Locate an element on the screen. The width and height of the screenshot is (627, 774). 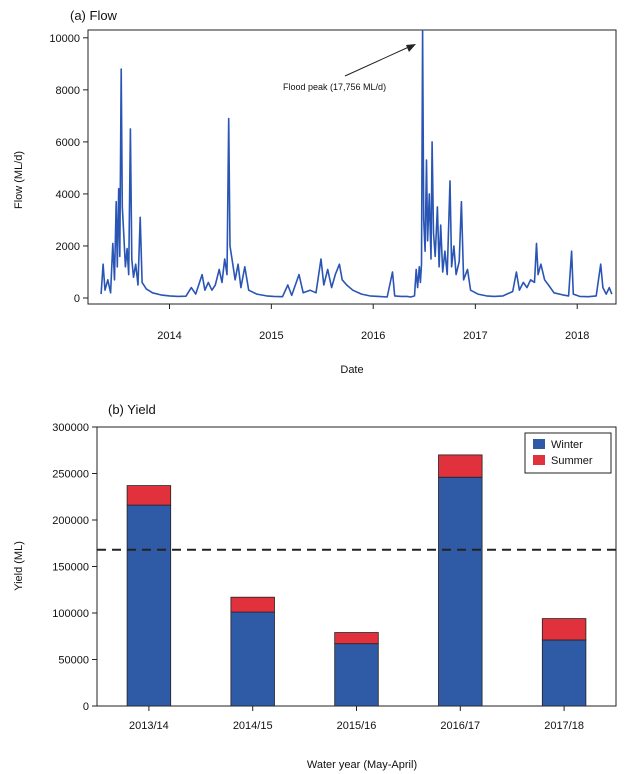
yield-y-tick-label: 200000 is located at coordinates (70, 521).